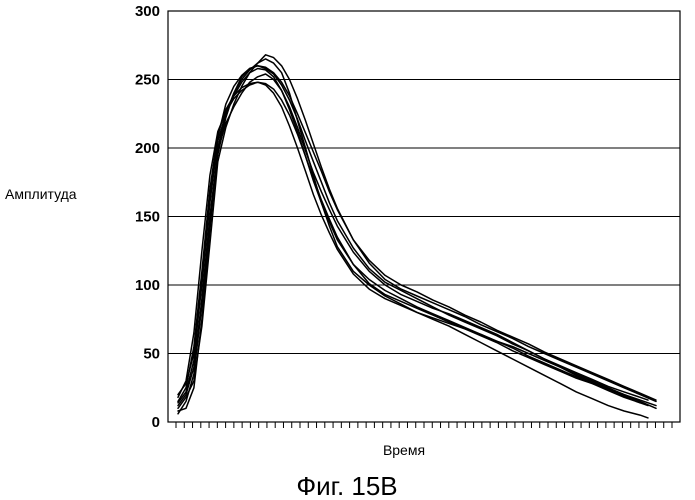  Describe the element at coordinates (147, 285) in the screenshot. I see `y-tick-label: 100` at that location.